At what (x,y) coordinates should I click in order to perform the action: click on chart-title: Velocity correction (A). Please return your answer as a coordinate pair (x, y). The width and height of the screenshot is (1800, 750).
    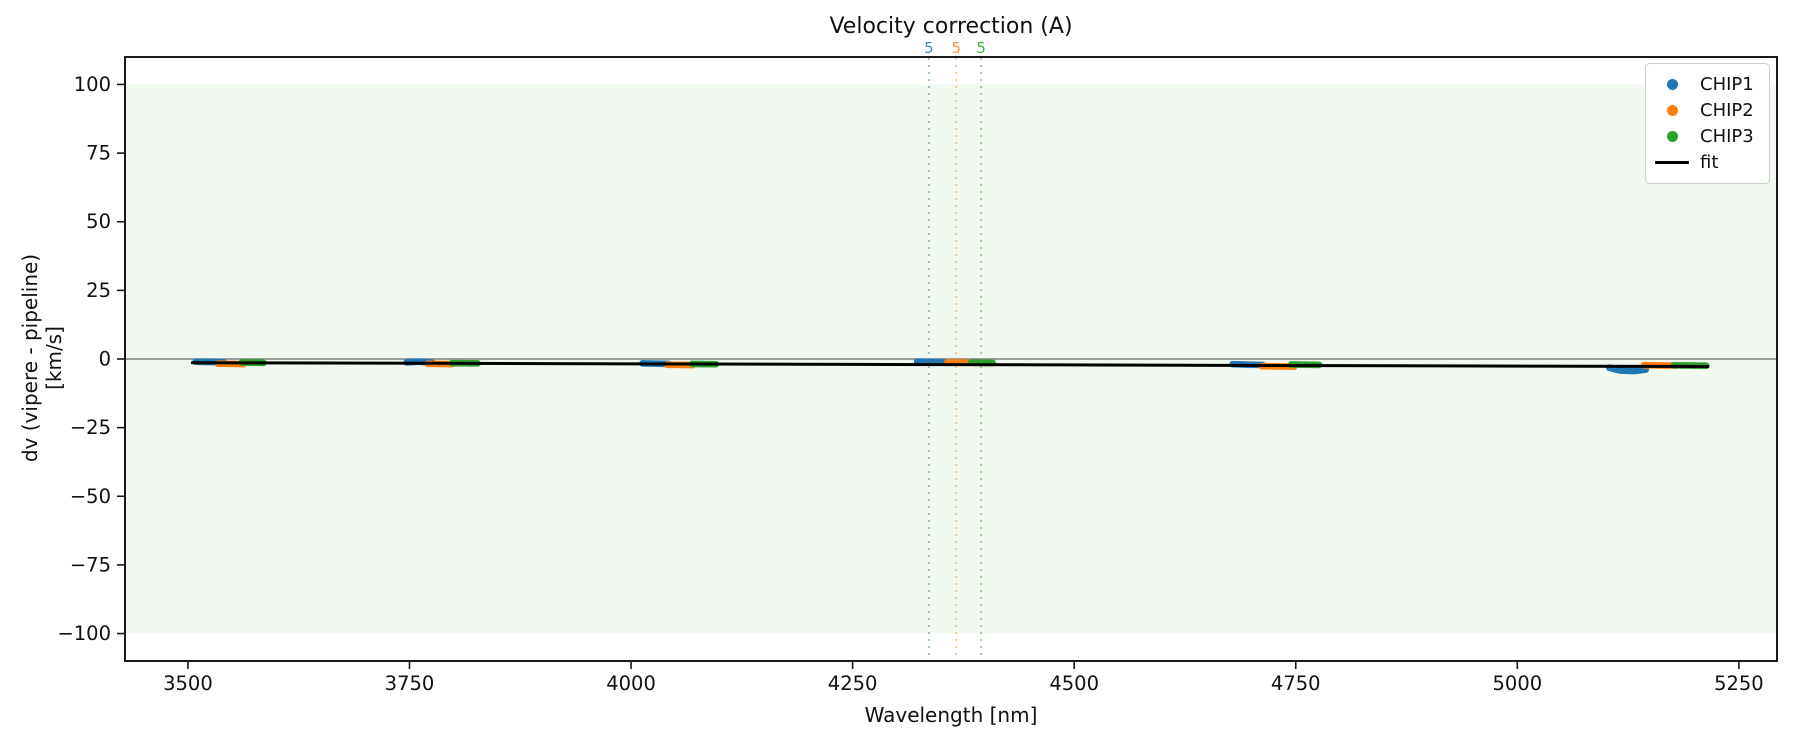
    Looking at the image, I should click on (951, 26).